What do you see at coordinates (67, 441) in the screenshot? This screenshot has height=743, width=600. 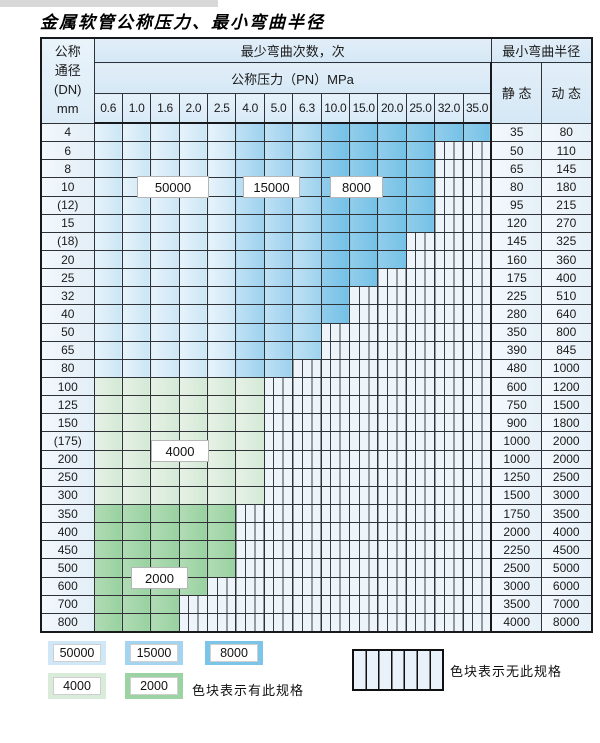 I see `dn-cell: (175)` at bounding box center [67, 441].